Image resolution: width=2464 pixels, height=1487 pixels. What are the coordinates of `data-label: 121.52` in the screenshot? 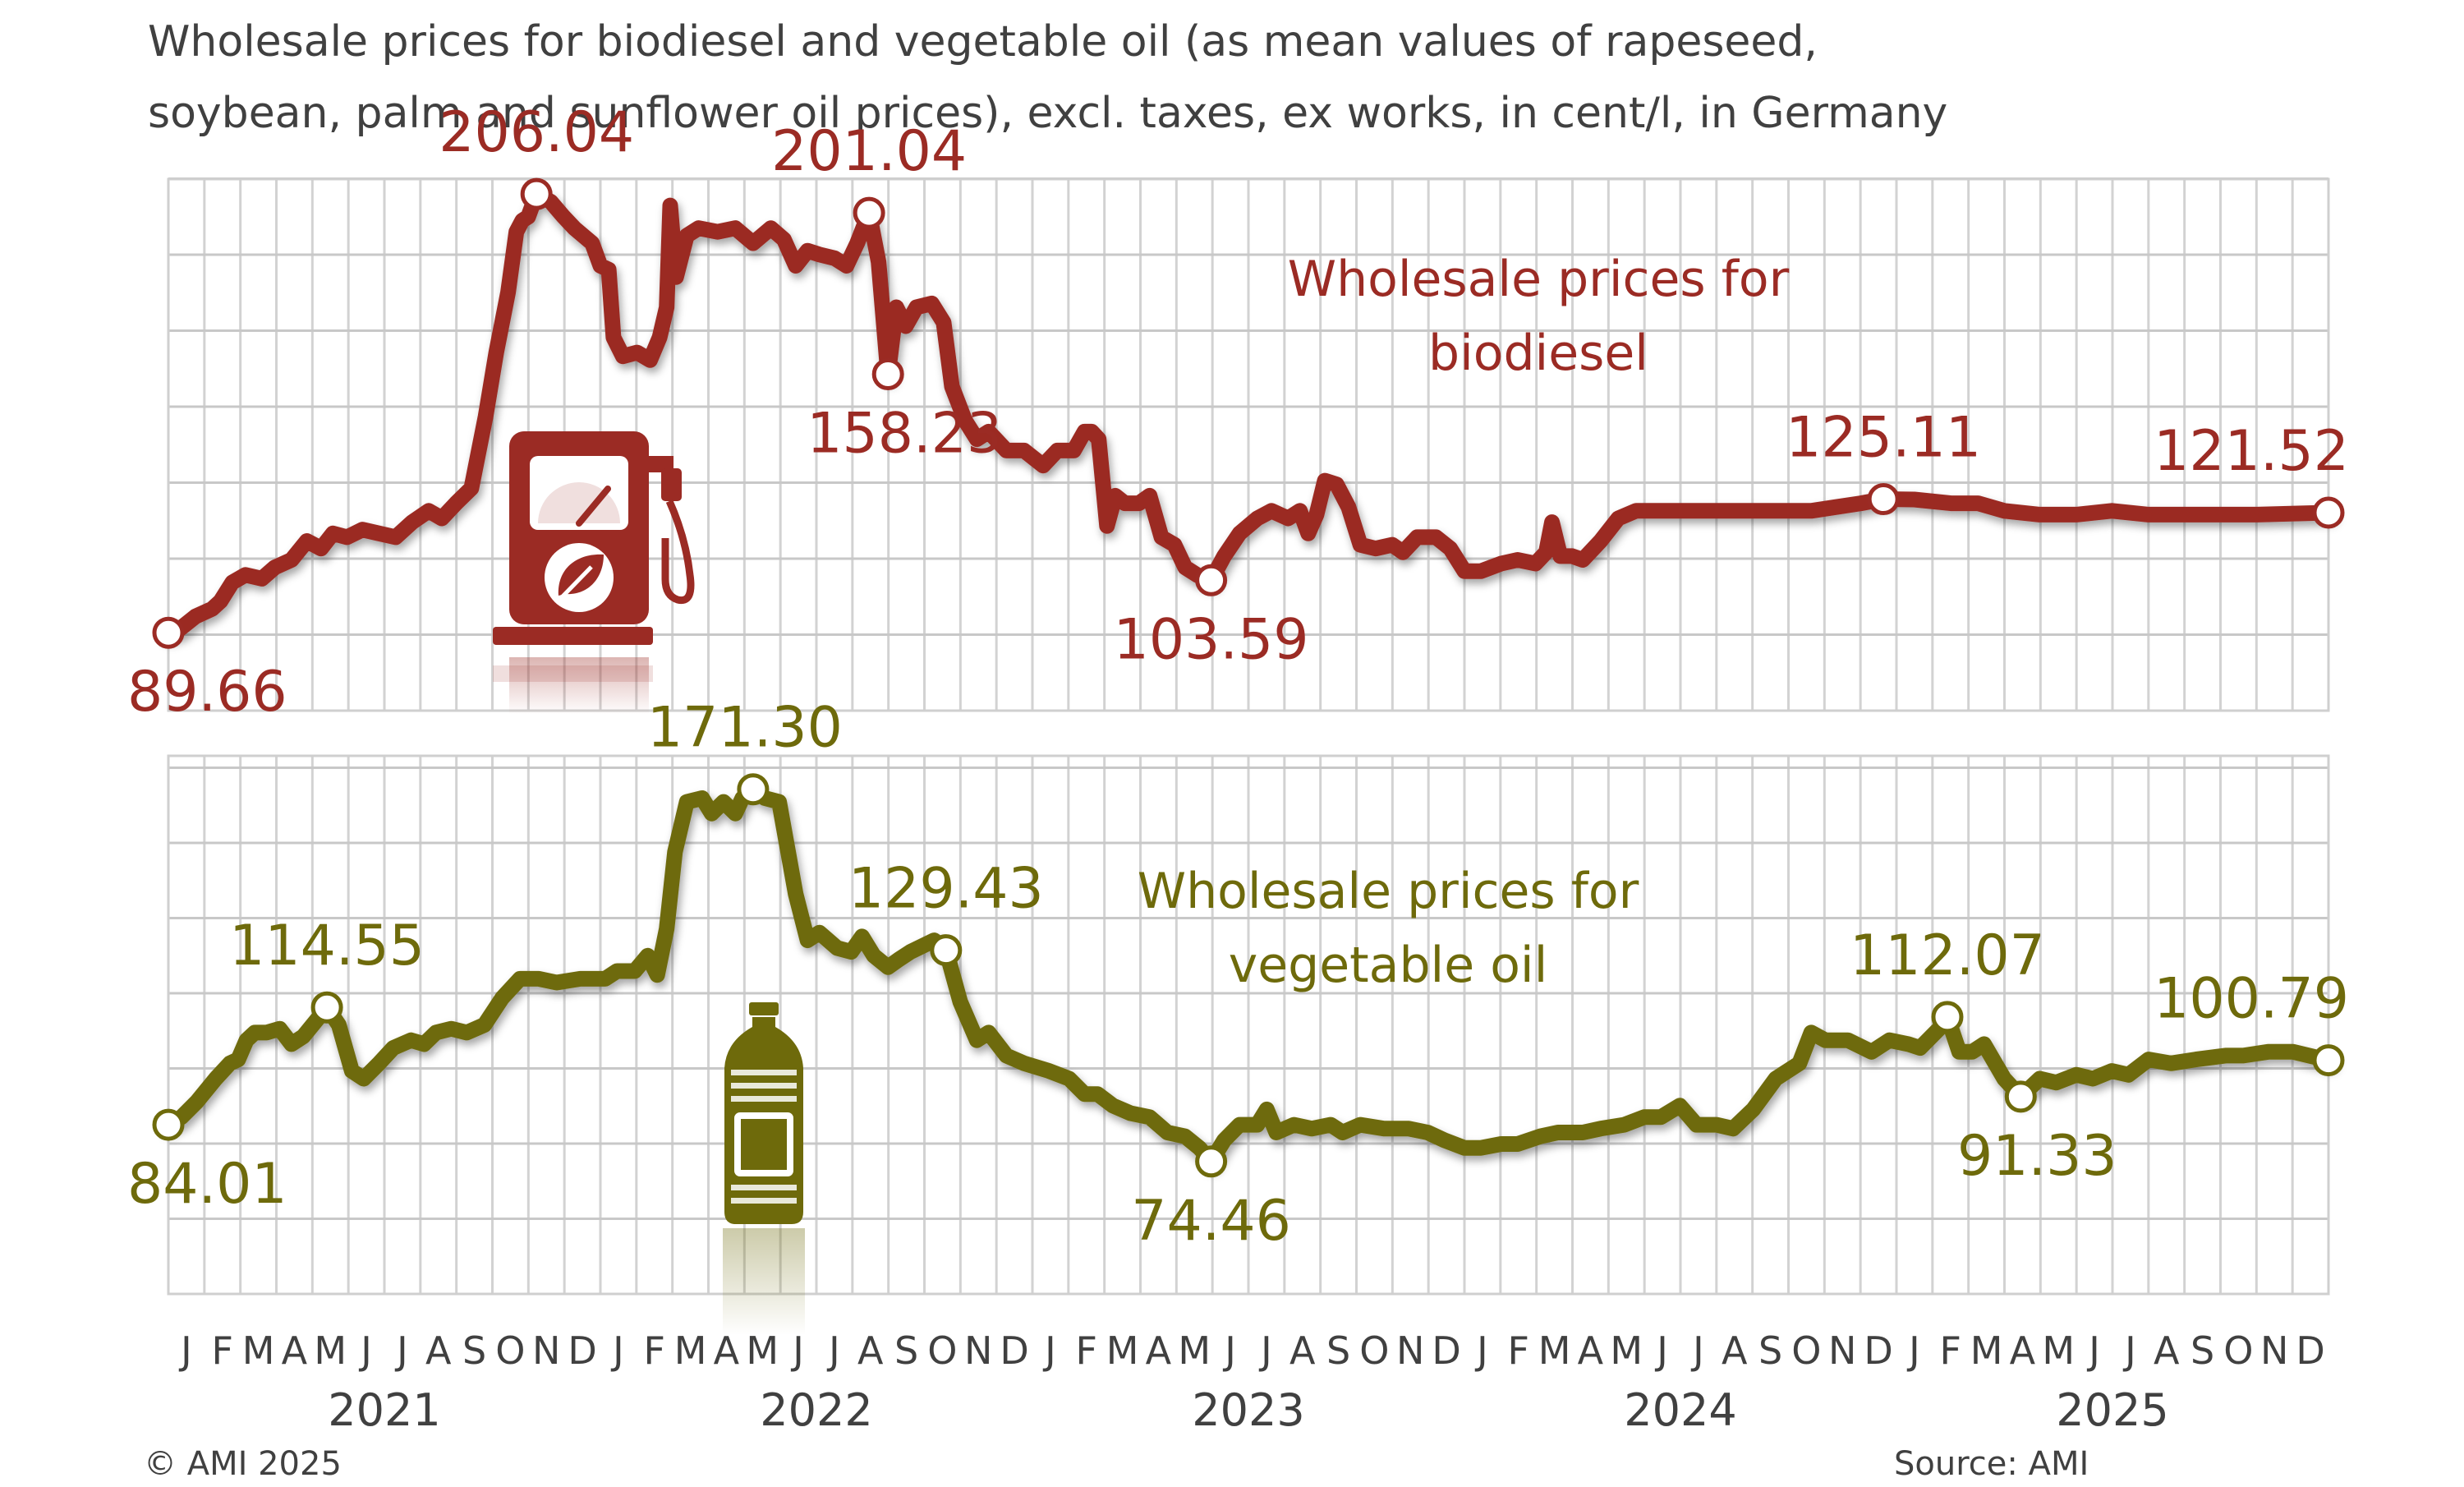 It's located at (2251, 451).